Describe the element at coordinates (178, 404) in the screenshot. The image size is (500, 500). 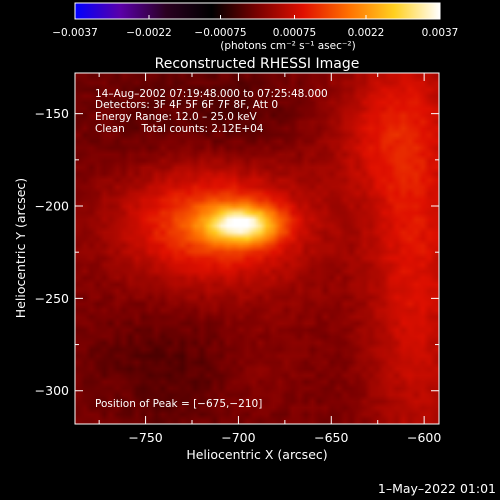
I see `peak-position-label: Position of Peak = [−675,−210]` at that location.